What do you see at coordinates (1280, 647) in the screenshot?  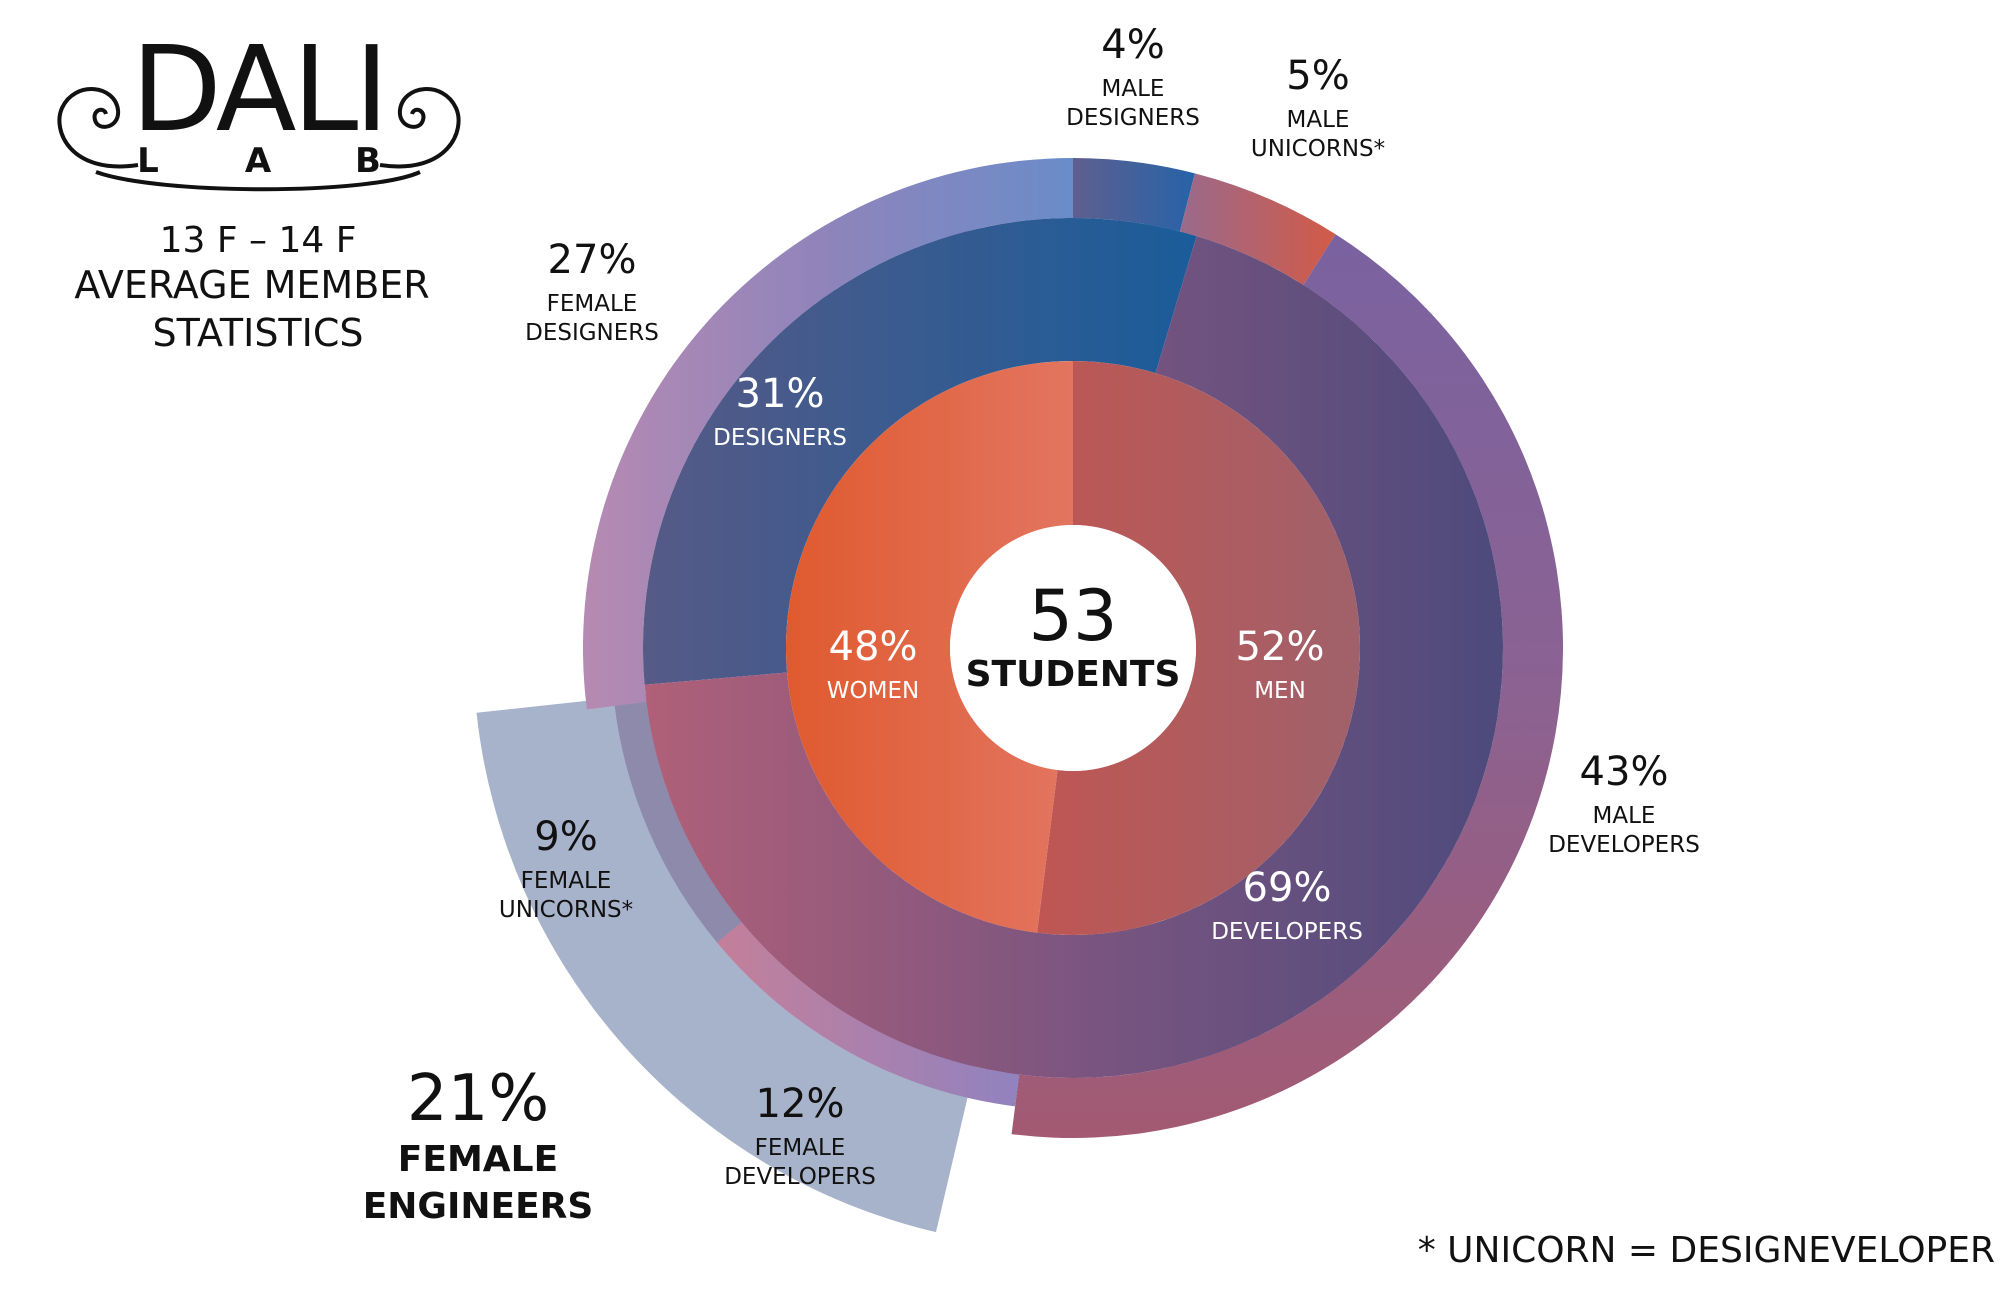 I see `men-label-pct: 52%` at bounding box center [1280, 647].